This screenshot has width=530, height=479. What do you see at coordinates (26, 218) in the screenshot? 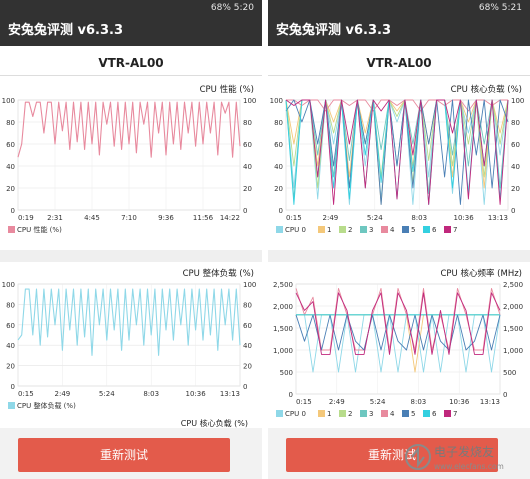
I see `x-tick-label: 0:19` at bounding box center [26, 218].